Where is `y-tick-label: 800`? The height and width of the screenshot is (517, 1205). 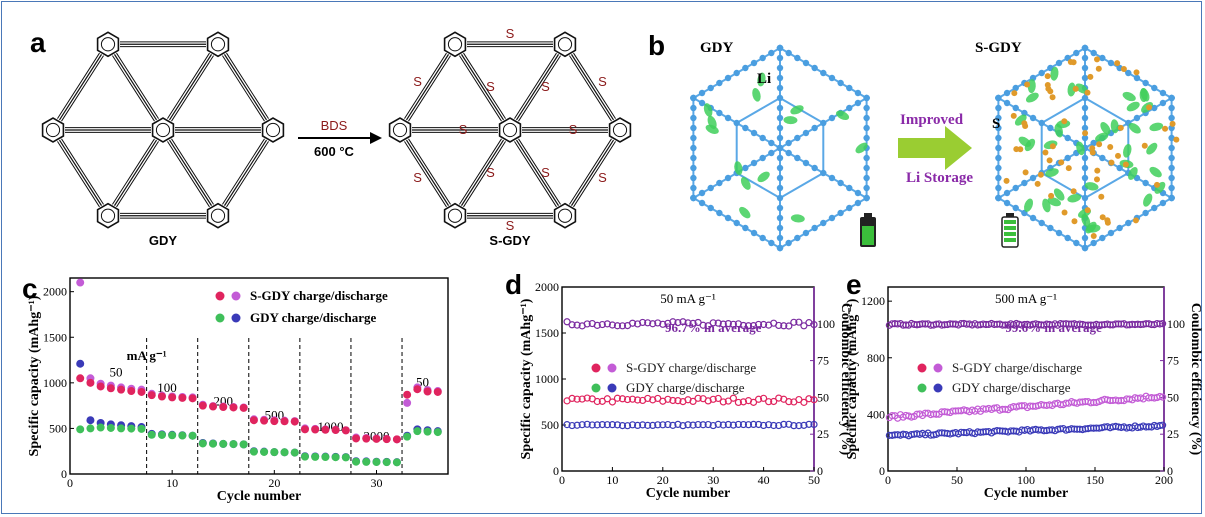
y-tick-label: 800 is located at coordinates (876, 358).